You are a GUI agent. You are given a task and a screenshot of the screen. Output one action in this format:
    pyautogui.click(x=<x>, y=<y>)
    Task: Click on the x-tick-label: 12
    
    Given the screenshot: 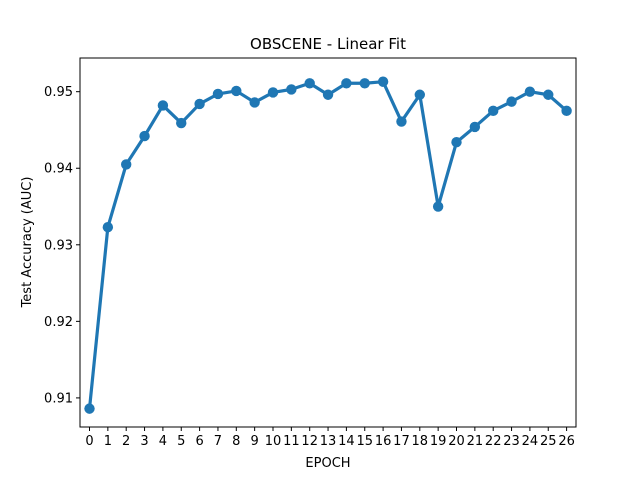 What is the action you would take?
    pyautogui.click(x=309, y=441)
    